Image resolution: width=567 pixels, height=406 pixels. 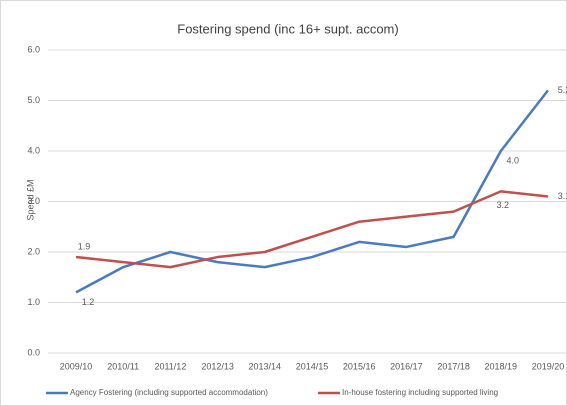 What do you see at coordinates (312, 366) in the screenshot?
I see `x-tick-label: 2014/15` at bounding box center [312, 366].